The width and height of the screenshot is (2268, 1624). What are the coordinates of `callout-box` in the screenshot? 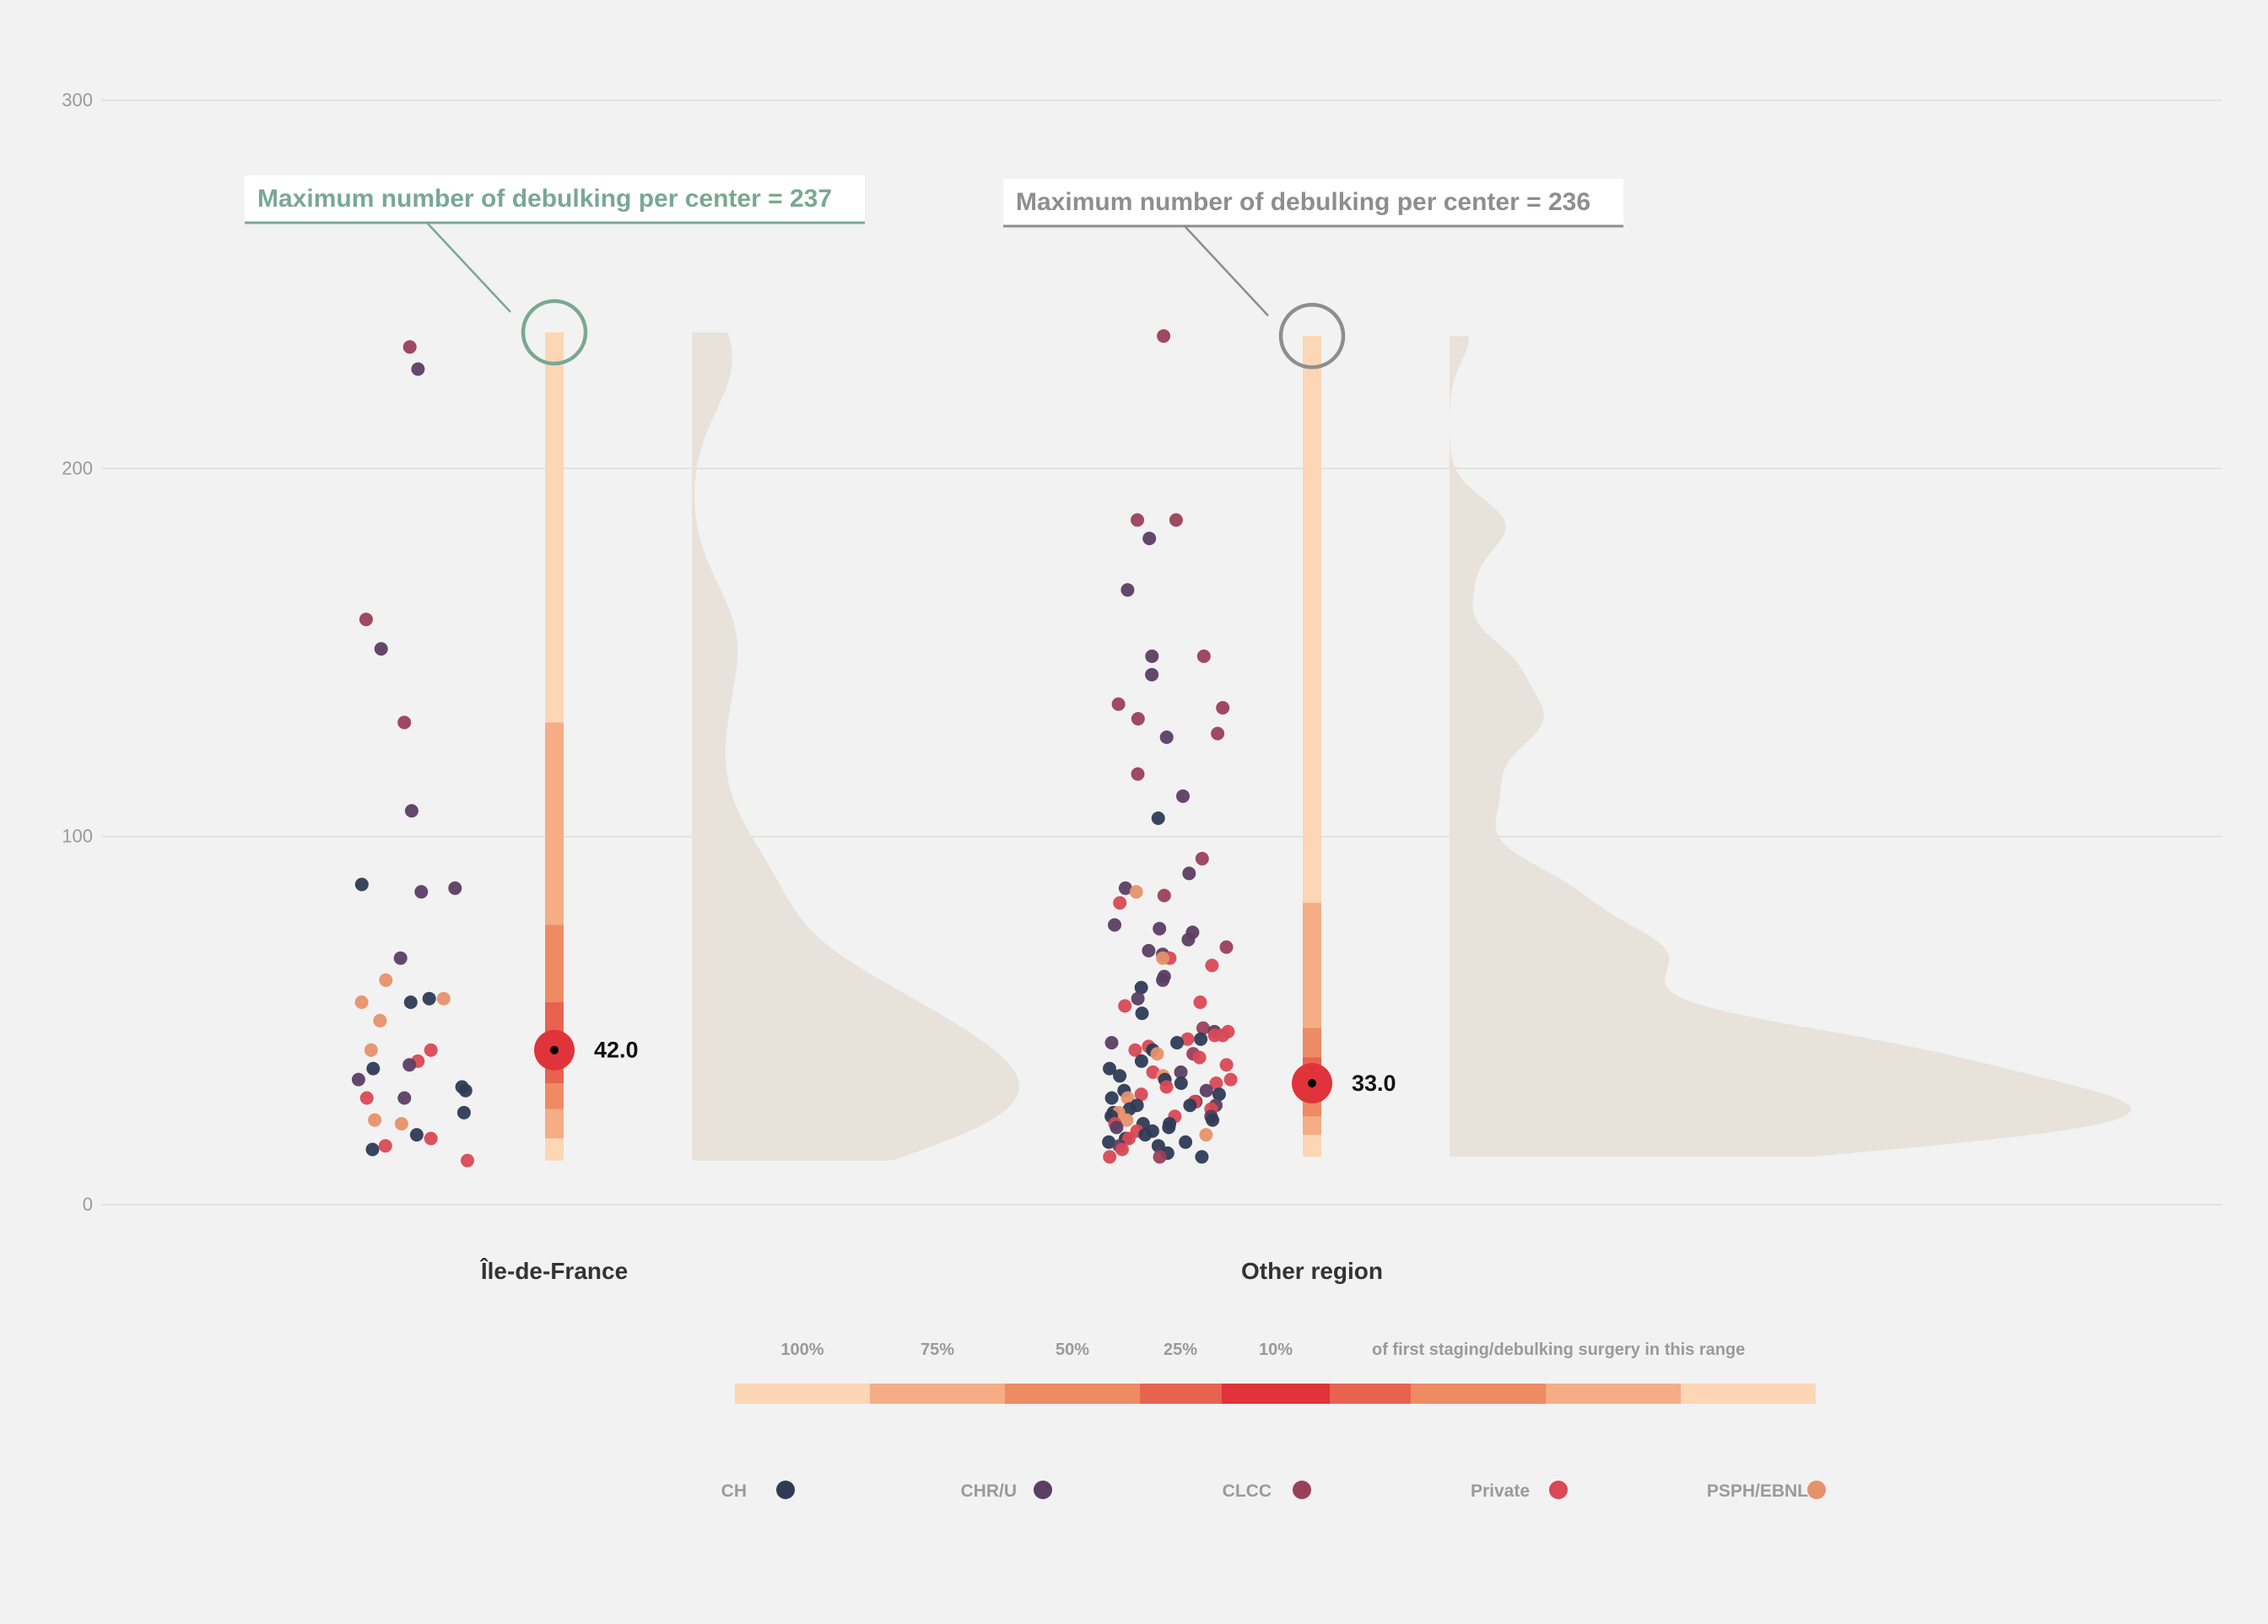 It's located at (555, 199).